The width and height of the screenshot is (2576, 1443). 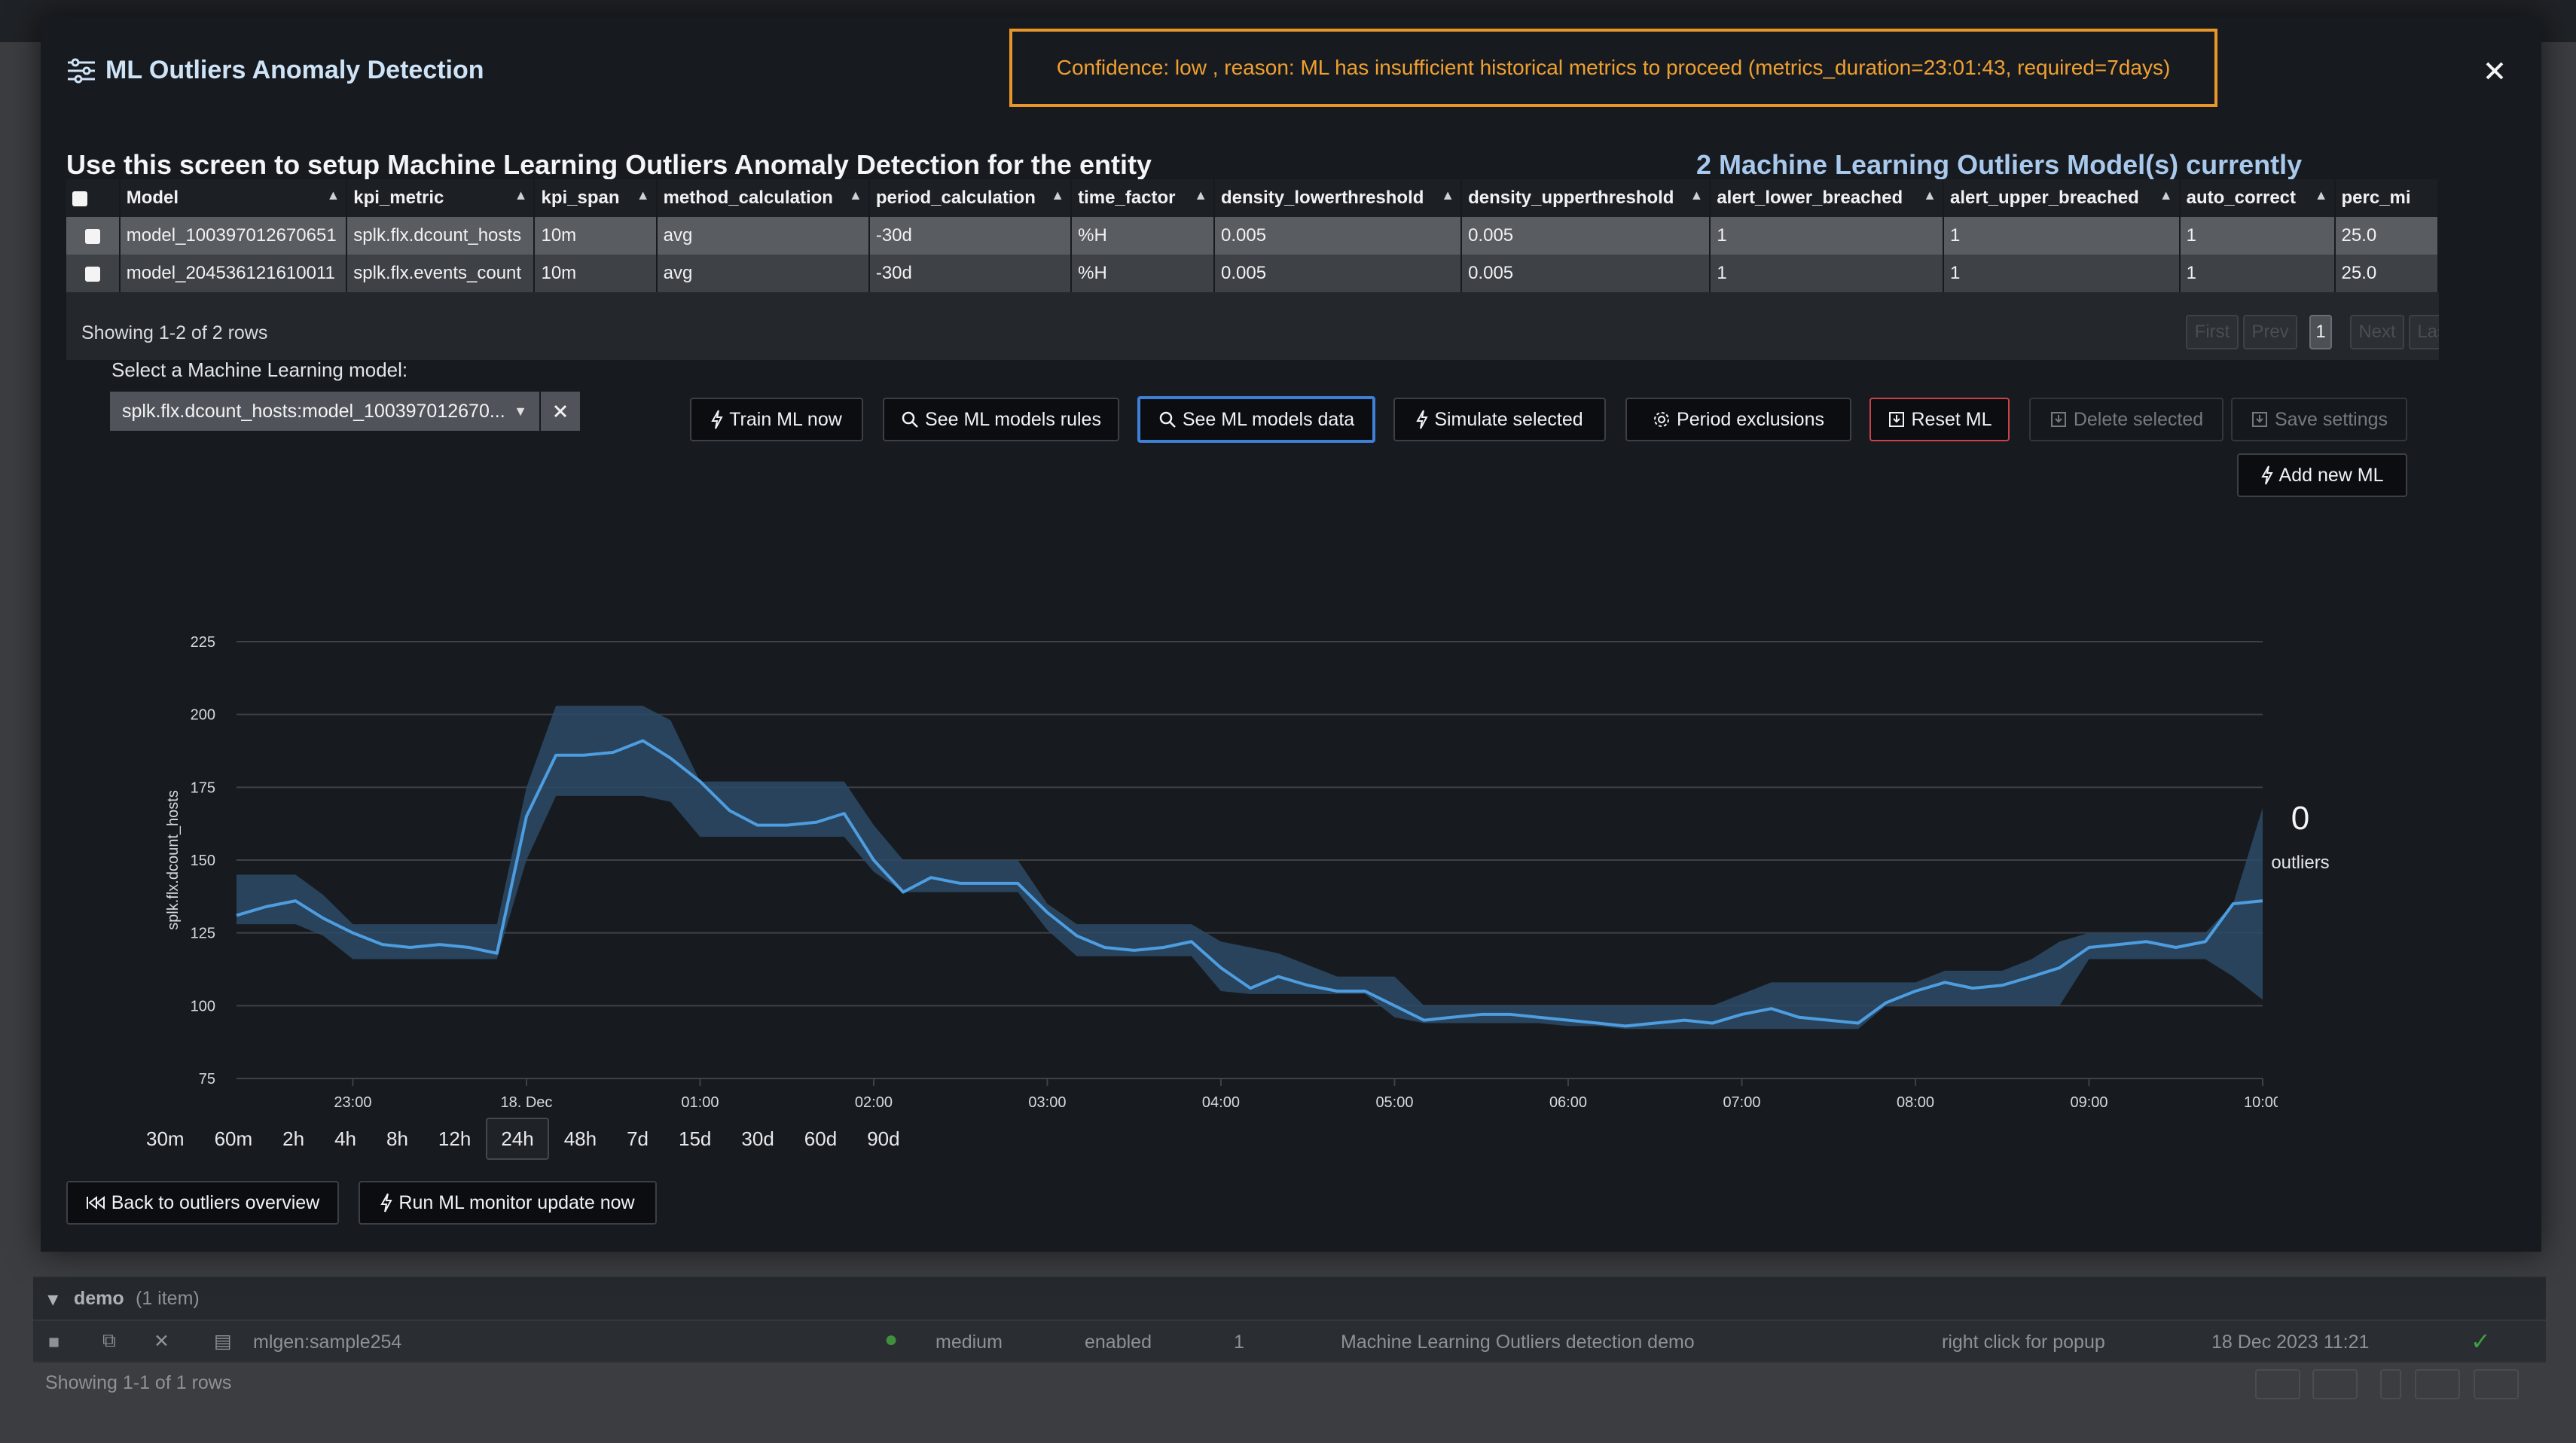 What do you see at coordinates (328, 1342) in the screenshot?
I see `object-name: mlgen:sample254` at bounding box center [328, 1342].